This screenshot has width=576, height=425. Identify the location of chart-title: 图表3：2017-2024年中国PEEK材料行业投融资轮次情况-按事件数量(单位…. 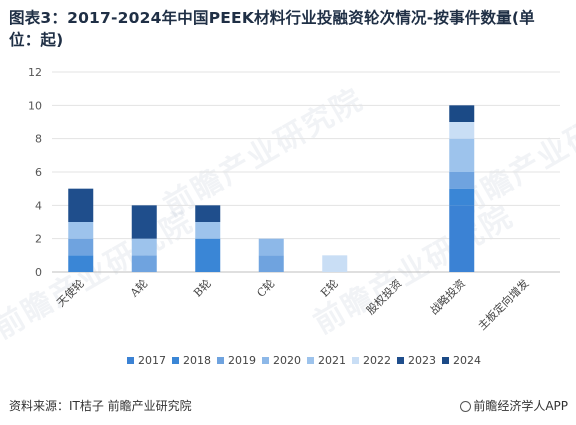
(272, 29).